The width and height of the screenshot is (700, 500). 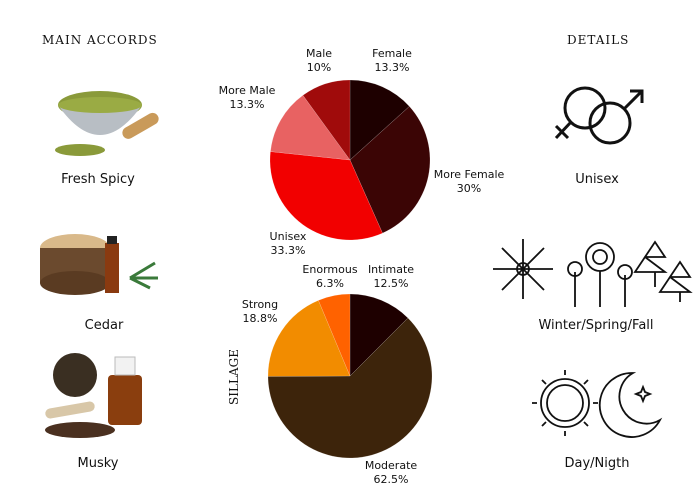 What do you see at coordinates (379, 335) in the screenshot?
I see `sillage-slice-intimate` at bounding box center [379, 335].